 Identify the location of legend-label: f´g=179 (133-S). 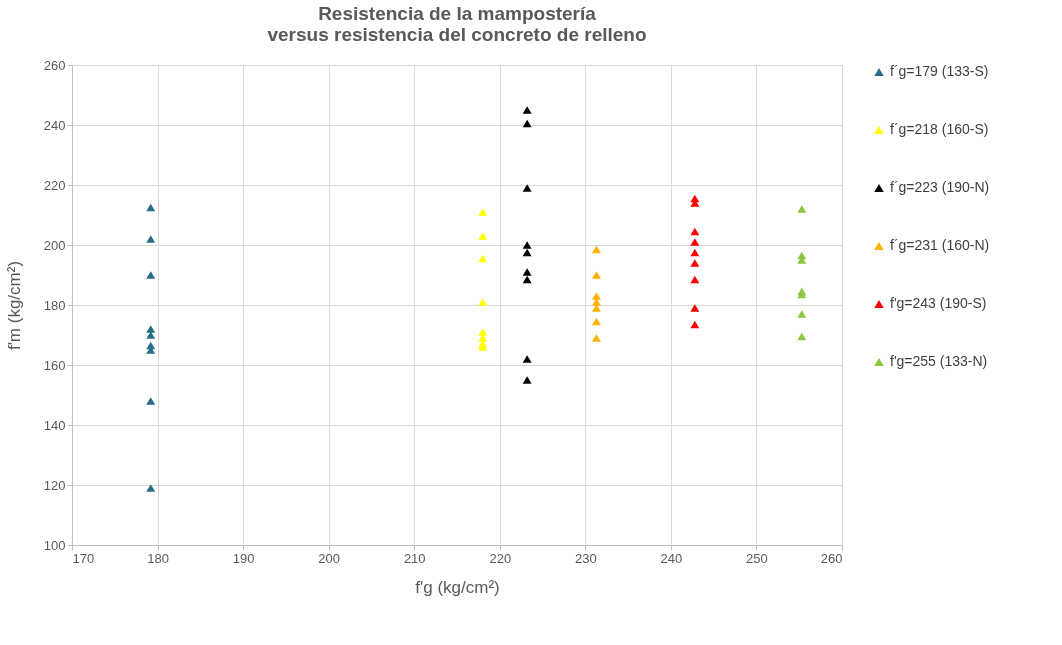
(939, 71).